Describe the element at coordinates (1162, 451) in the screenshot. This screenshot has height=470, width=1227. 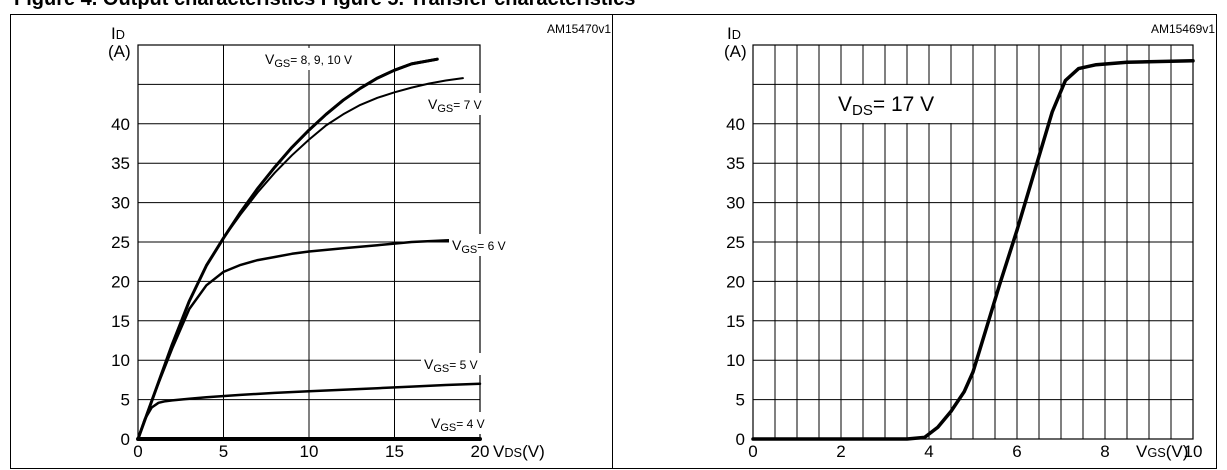
I see `x-axis-label: VGS(V)` at that location.